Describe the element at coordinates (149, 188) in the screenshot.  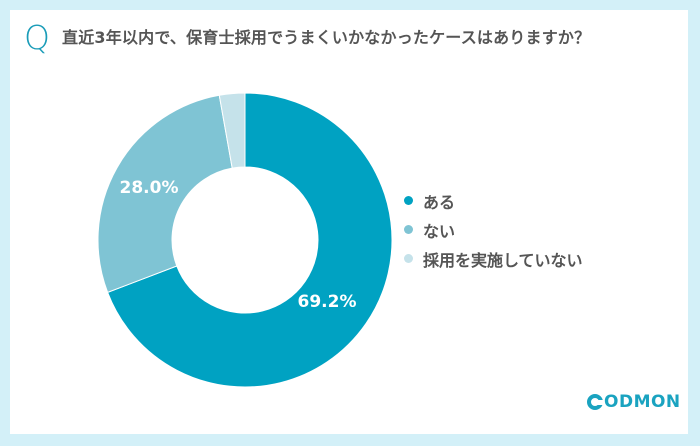
I see `data-label-nai: 28.0%` at that location.